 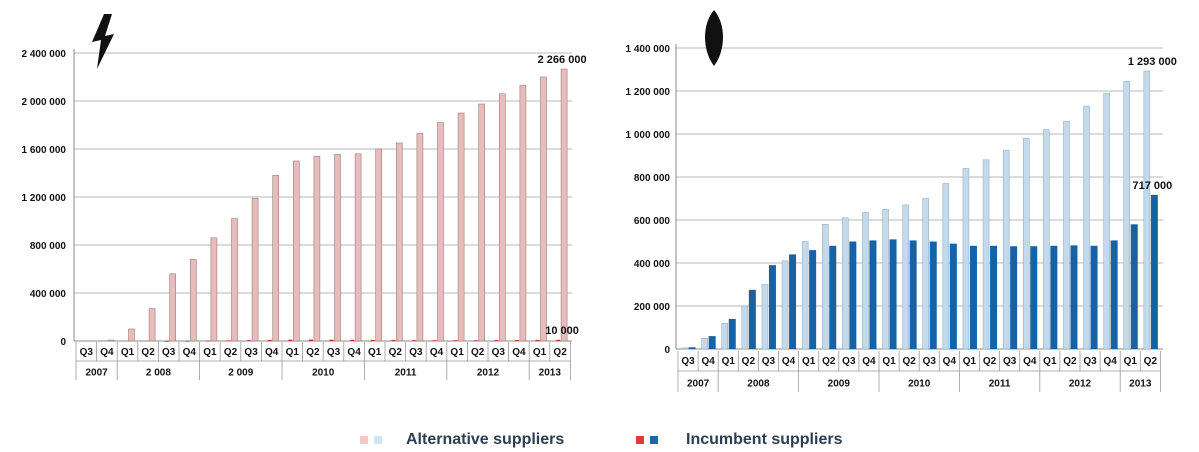 I want to click on y-tick-label: 800 000, so click(x=48, y=246).